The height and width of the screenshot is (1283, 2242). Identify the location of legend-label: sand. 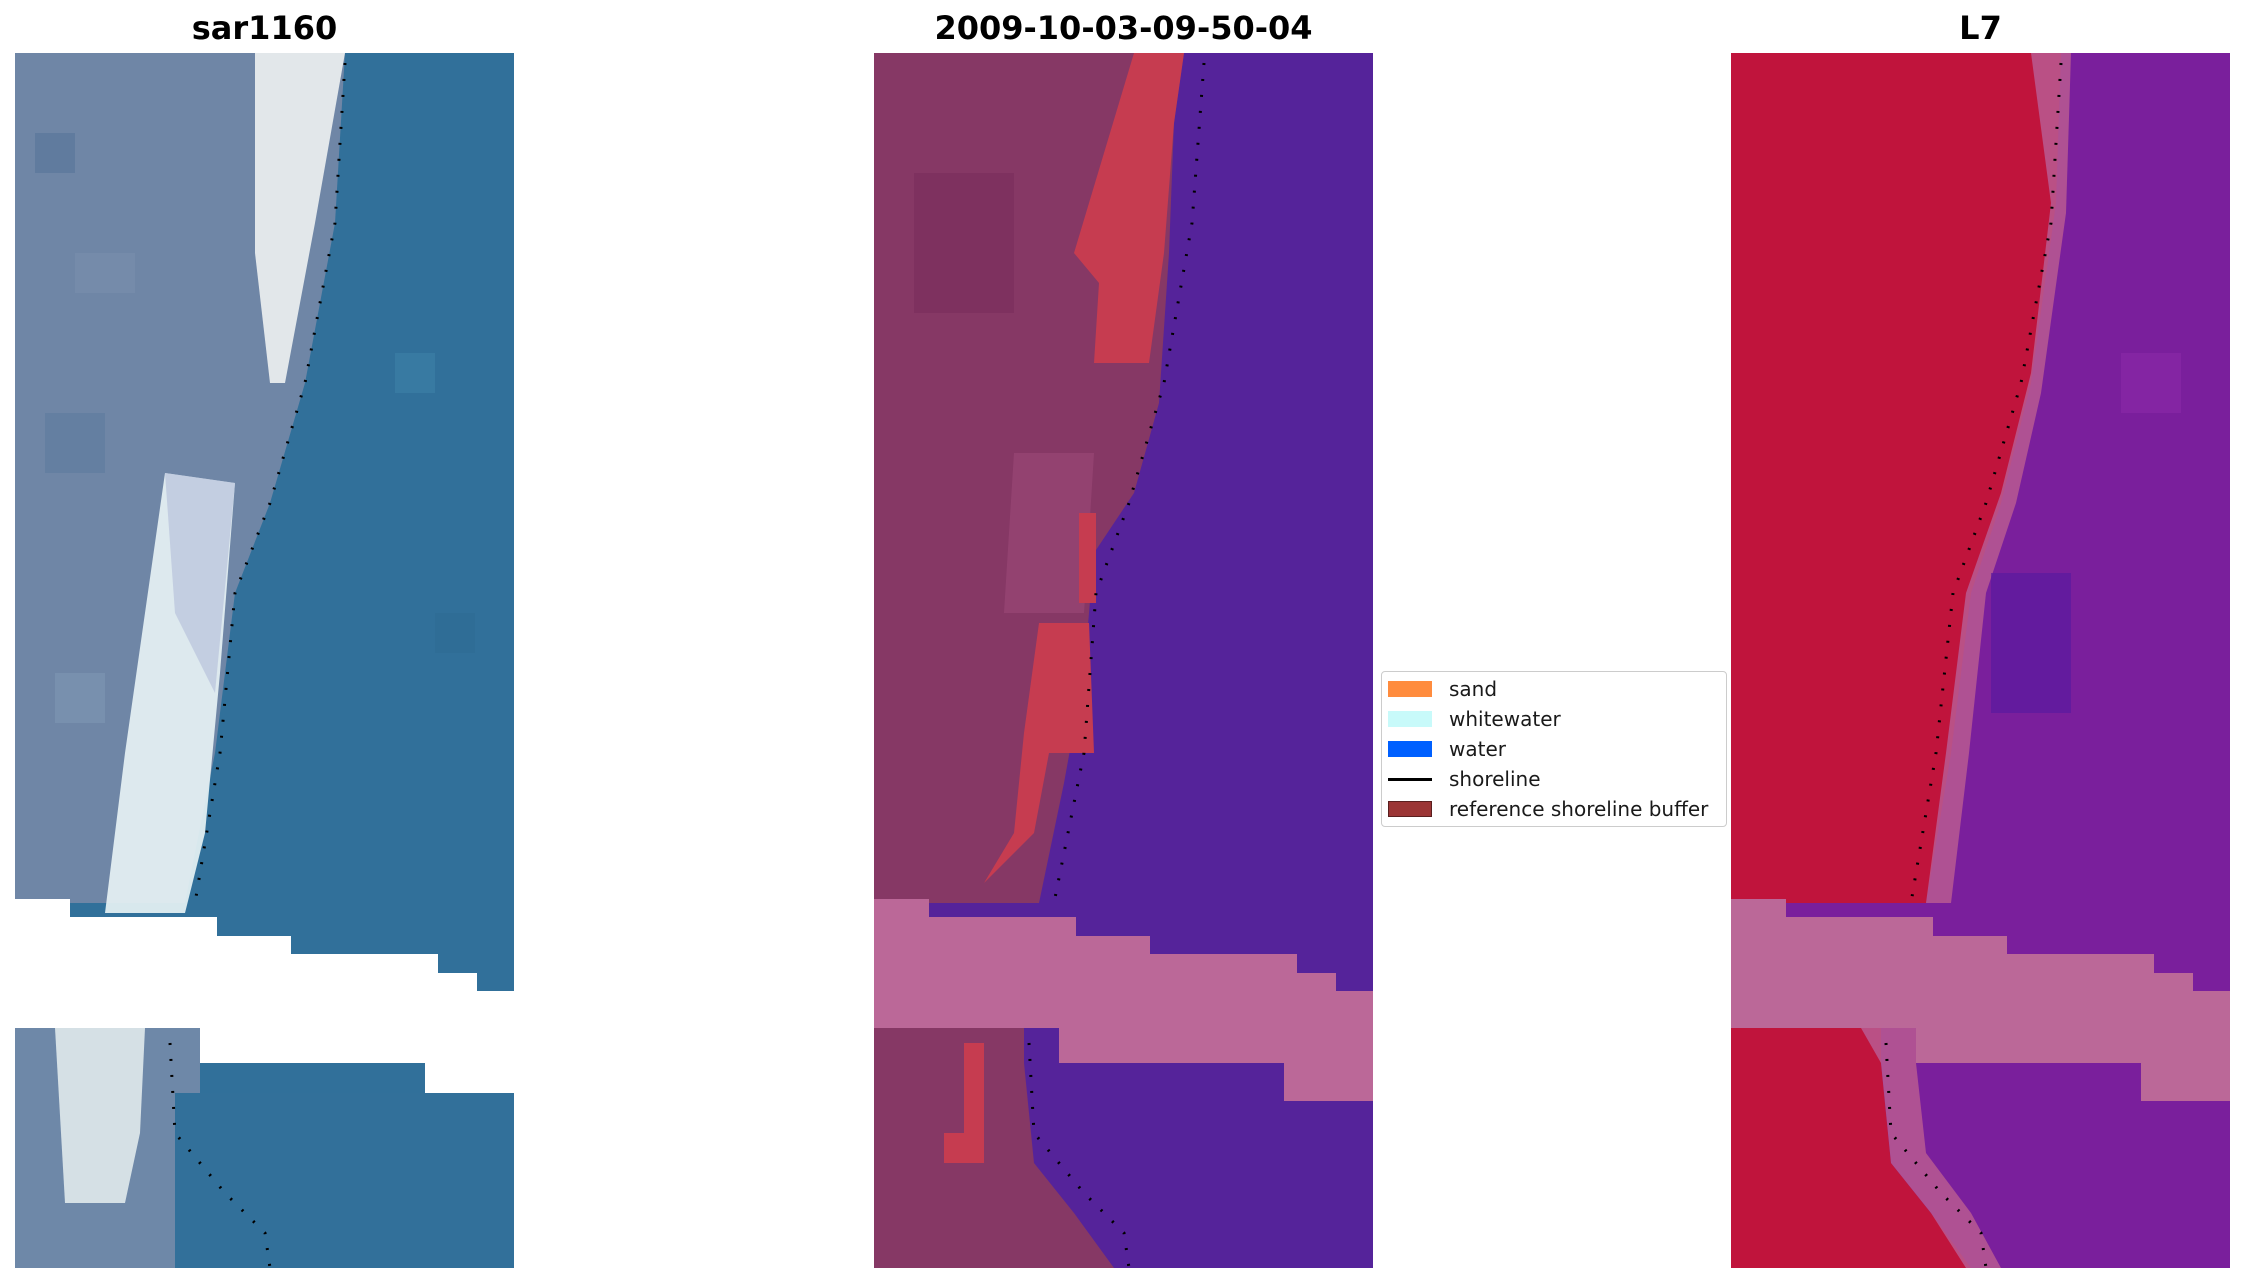
(1473, 689).